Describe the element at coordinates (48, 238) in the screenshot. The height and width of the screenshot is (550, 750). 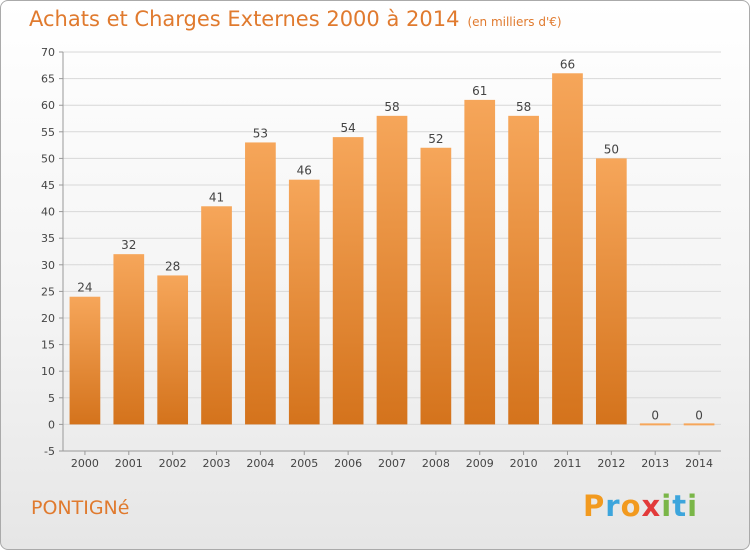
I see `y-tick-label: 35` at that location.